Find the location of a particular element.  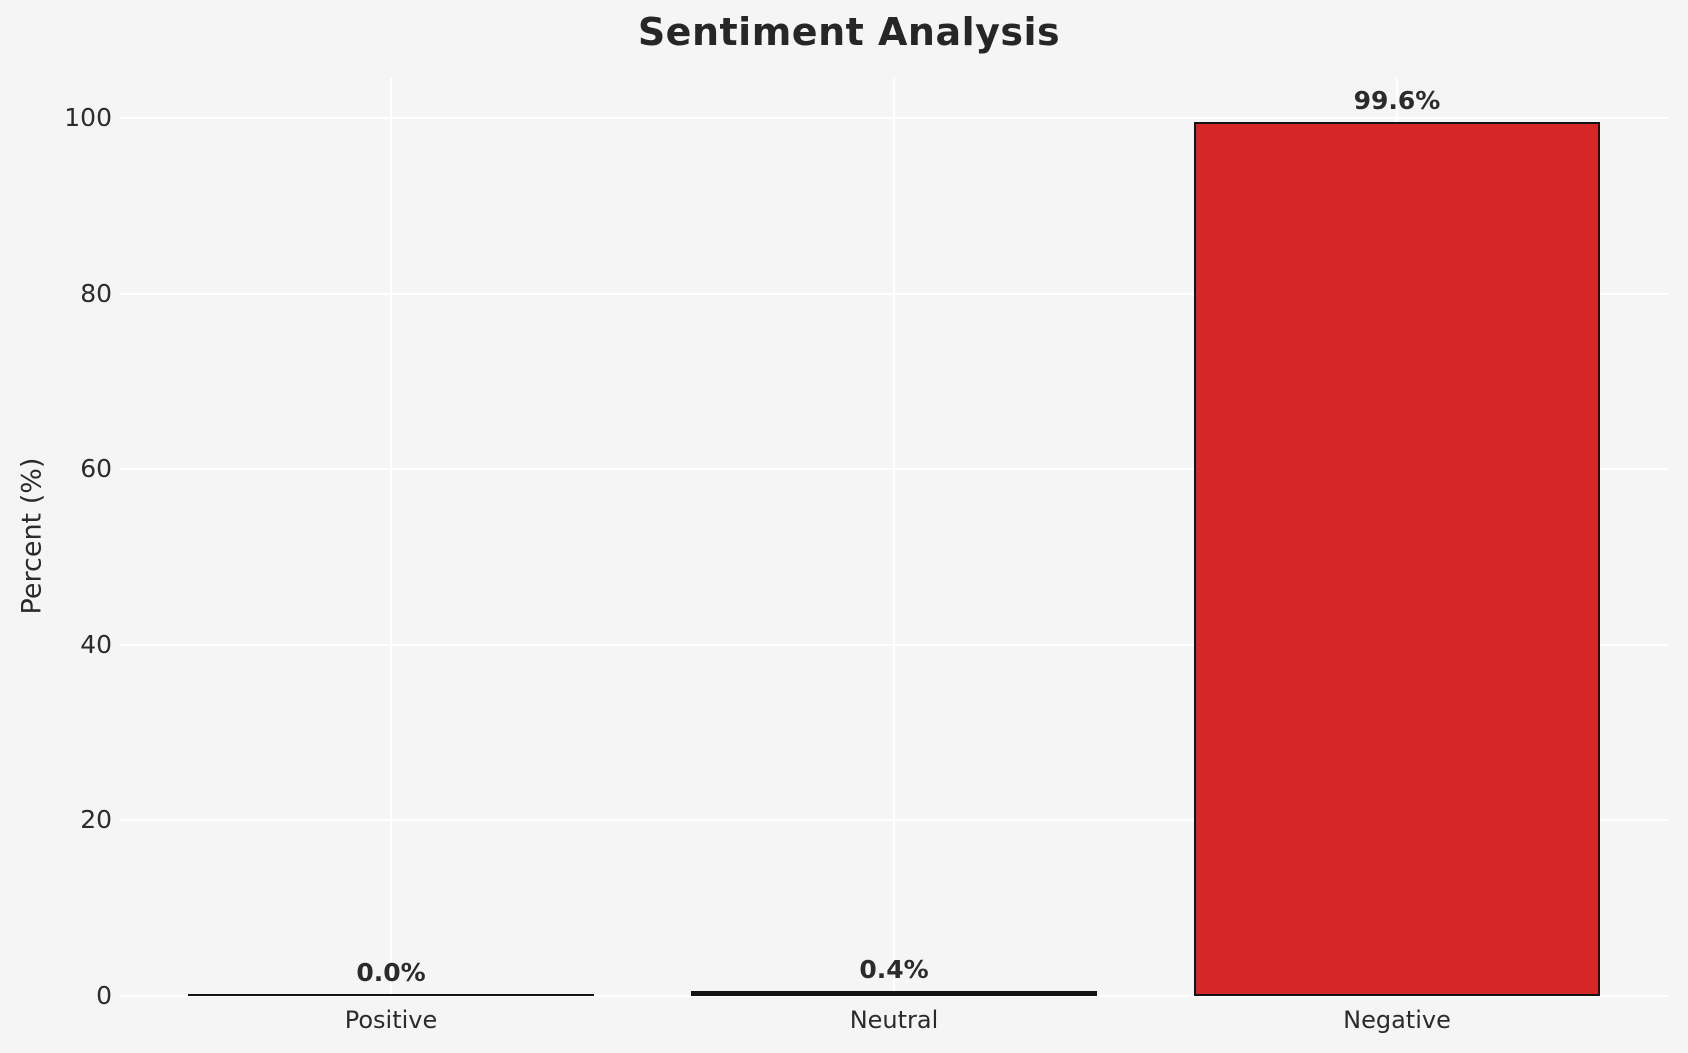

x-tick-label: Negative is located at coordinates (1397, 1020).